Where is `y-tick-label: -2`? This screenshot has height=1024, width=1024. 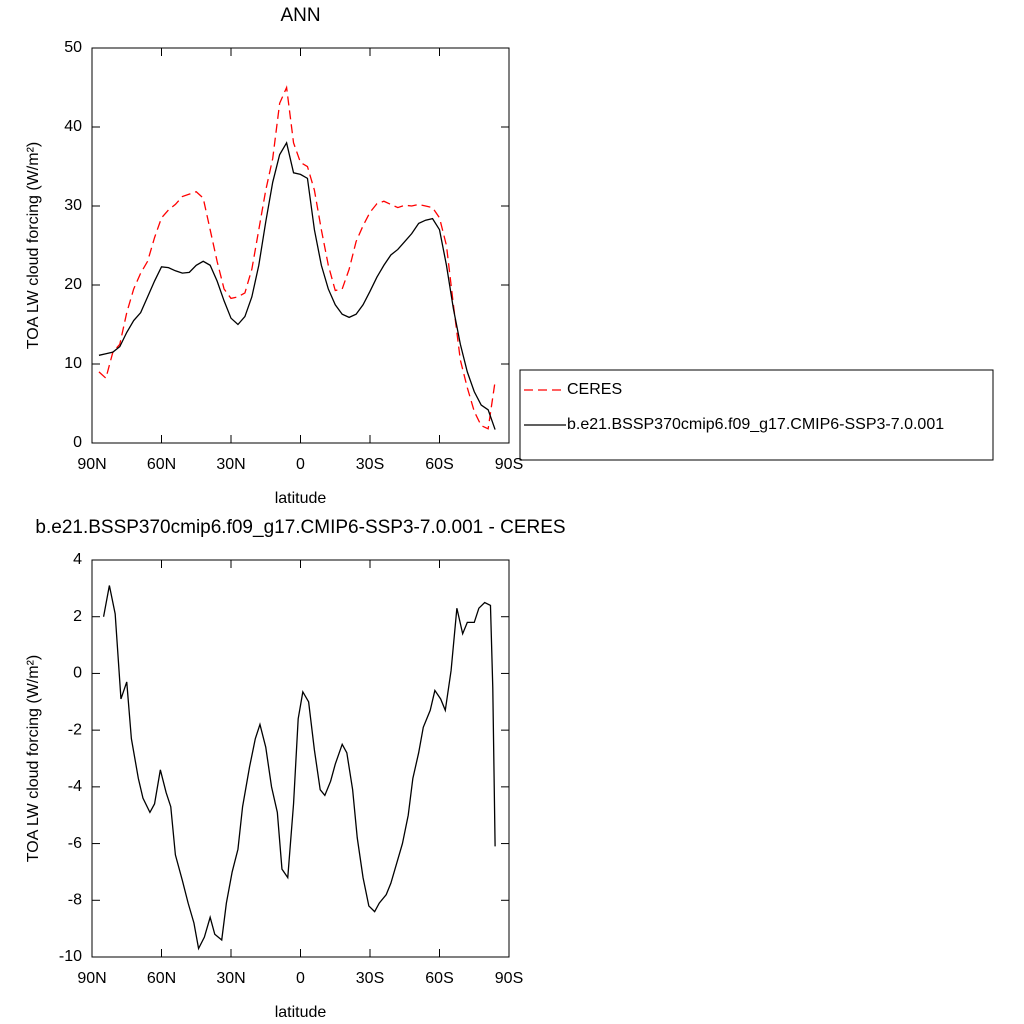 y-tick-label: -2 is located at coordinates (75, 729).